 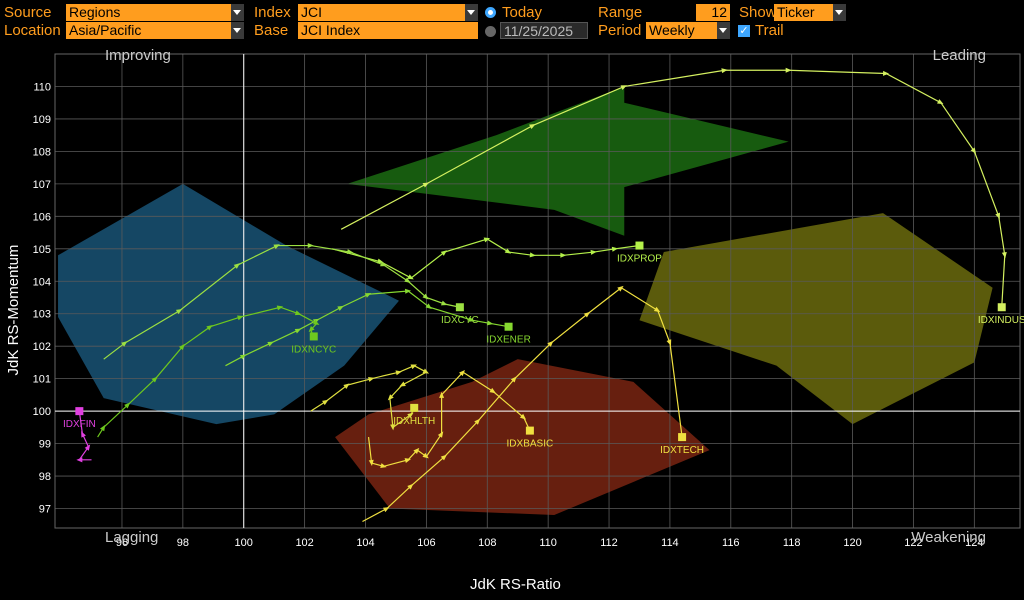 I want to click on series-label: IDXFIN, so click(x=79, y=424).